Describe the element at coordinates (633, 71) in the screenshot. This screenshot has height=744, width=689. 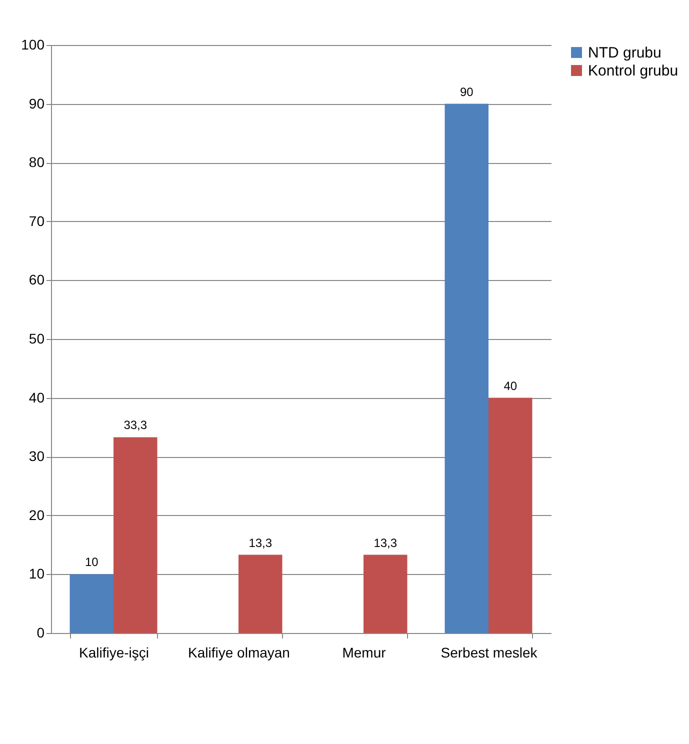
I see `legend-label: Kontrol grubu` at that location.